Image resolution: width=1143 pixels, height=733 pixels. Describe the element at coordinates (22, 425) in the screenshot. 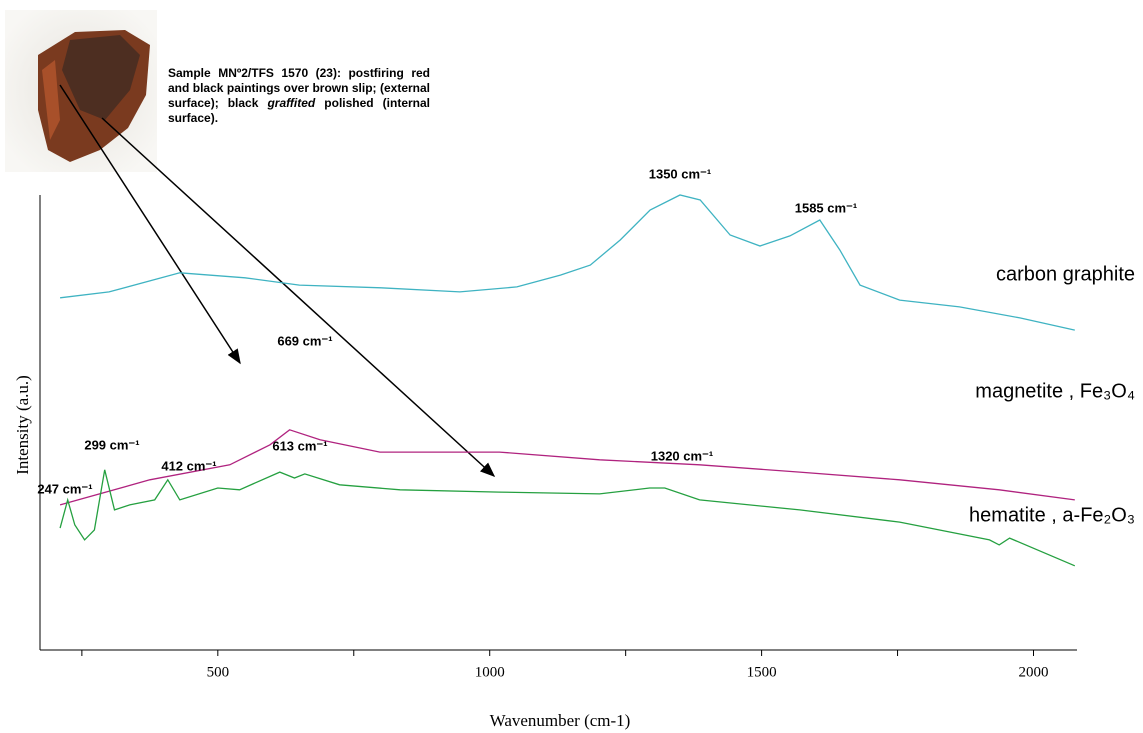

I see `y-axis-label: Intensity (a.u.)` at that location.